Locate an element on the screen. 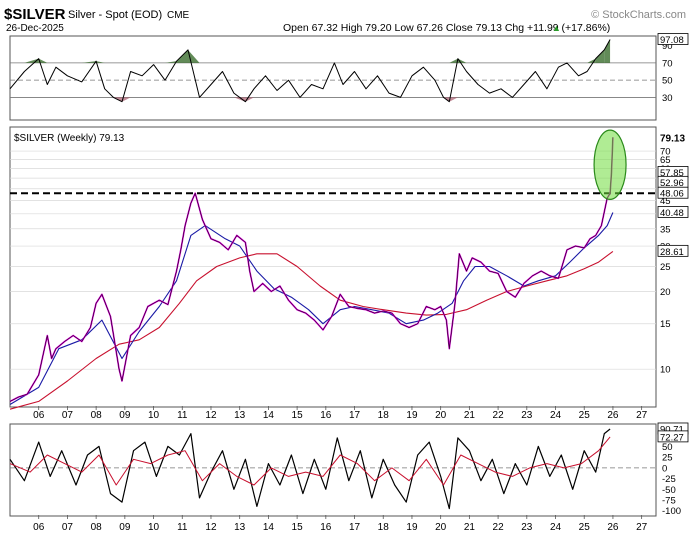 This screenshot has width=692, height=548. stoch-tick-label-0: 0 is located at coordinates (664, 468).